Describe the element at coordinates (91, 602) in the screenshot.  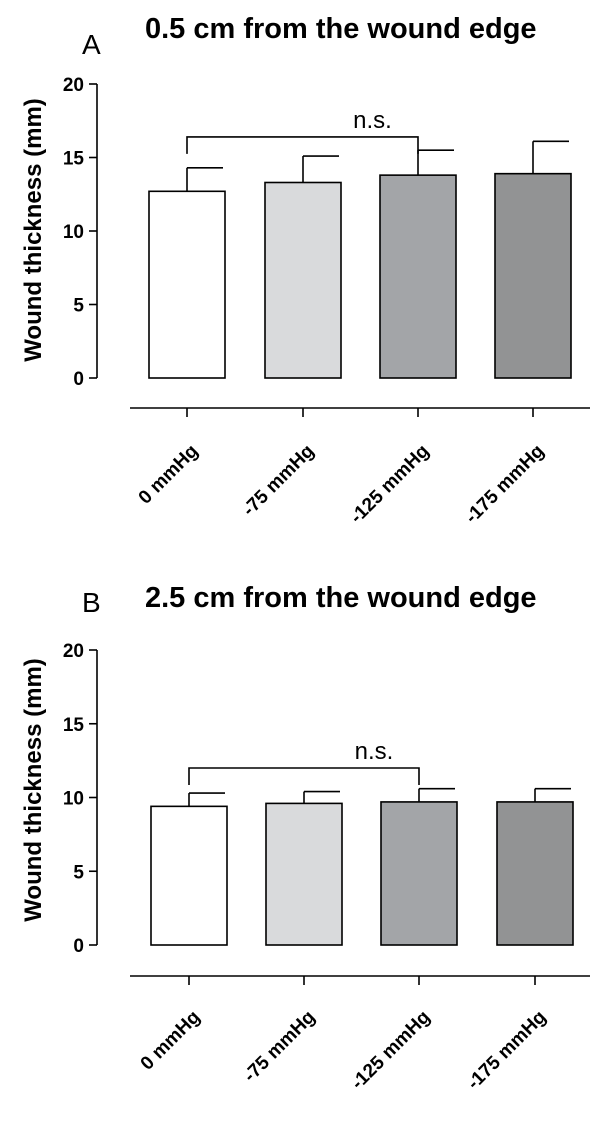
I see `panel-b-label: B` at that location.